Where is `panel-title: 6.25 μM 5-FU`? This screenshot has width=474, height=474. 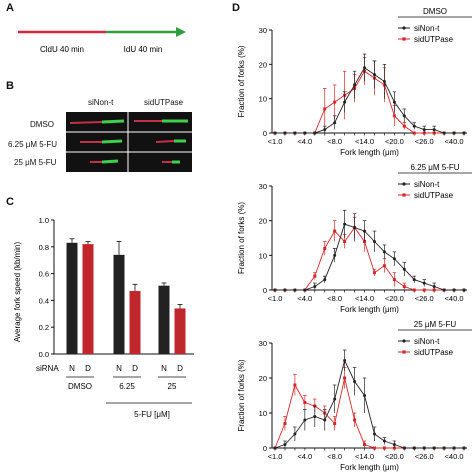 panel-title: 6.25 μM 5-FU is located at coordinates (434, 167).